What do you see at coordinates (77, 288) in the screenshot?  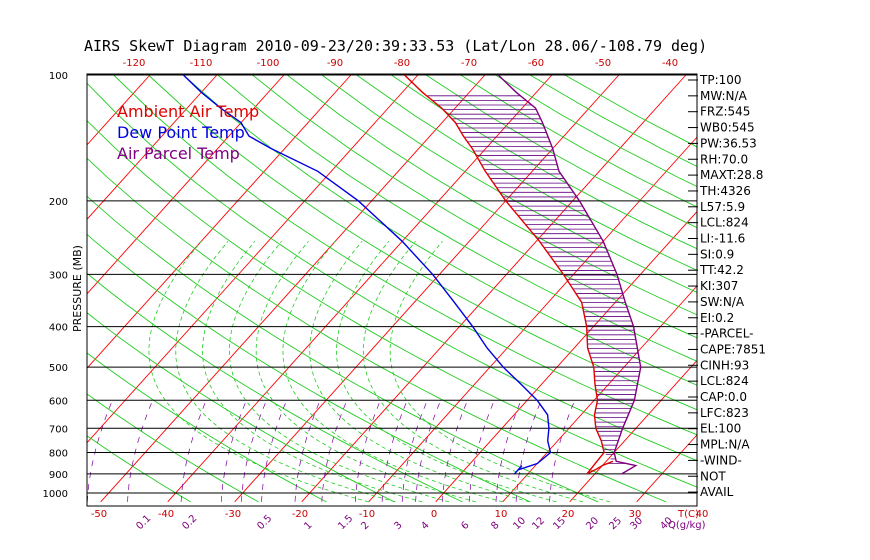 I see `y-axis-label: PRESSURE (MB)` at bounding box center [77, 288].